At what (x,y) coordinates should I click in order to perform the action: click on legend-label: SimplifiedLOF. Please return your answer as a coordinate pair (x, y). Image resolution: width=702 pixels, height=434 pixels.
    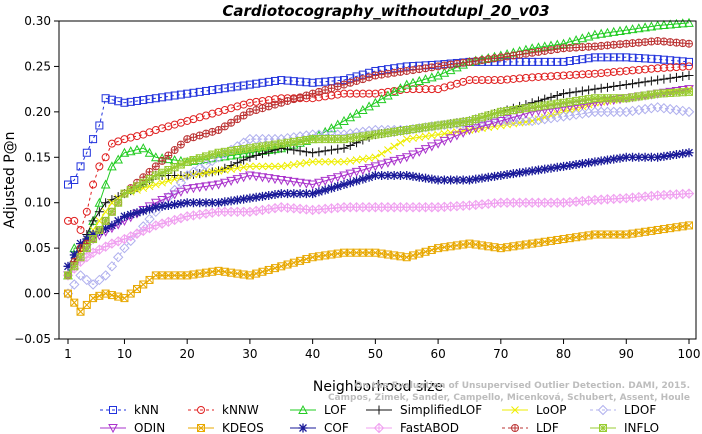
    Looking at the image, I should click on (441, 410).